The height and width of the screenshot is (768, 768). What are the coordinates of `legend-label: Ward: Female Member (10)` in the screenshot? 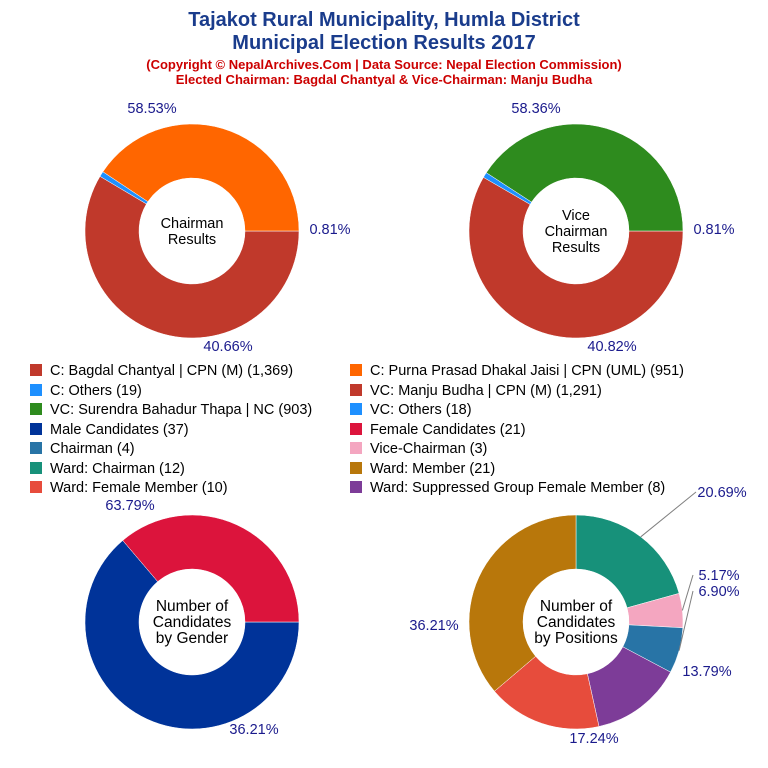 It's located at (139, 488).